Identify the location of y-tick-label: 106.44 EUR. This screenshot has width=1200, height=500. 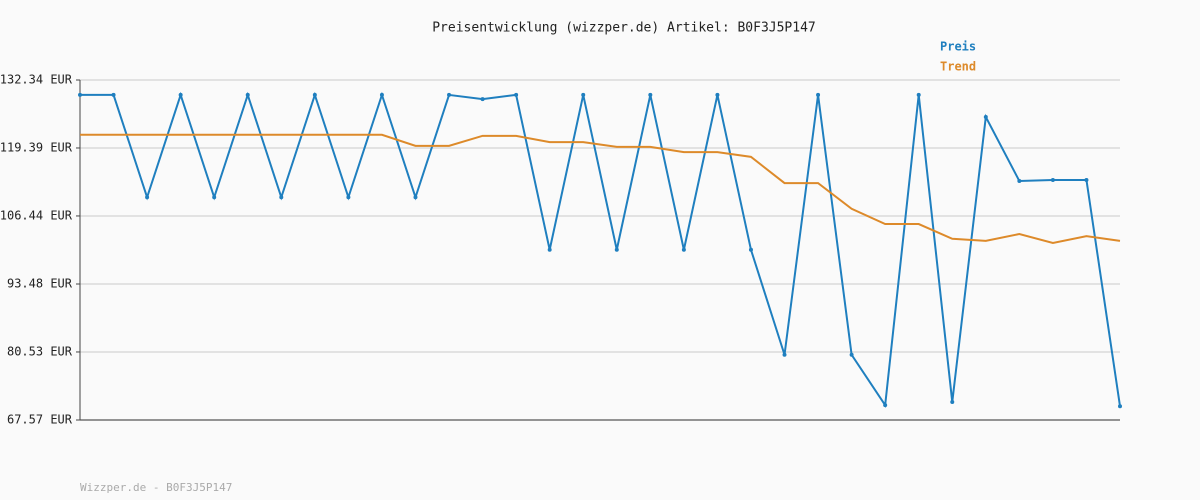
(36, 215).